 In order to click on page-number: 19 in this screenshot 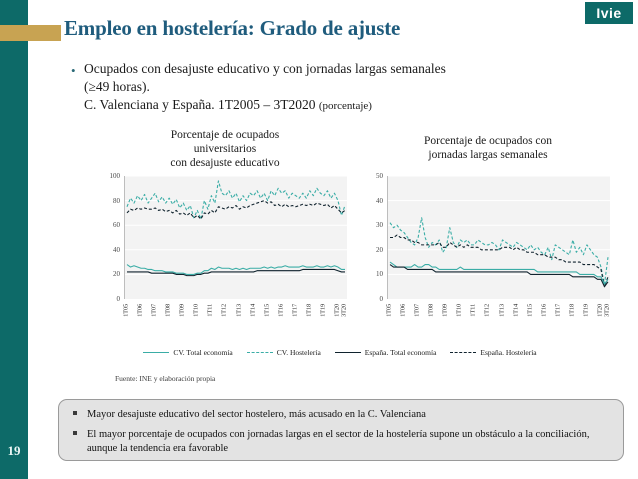, I will do `click(14, 450)`.